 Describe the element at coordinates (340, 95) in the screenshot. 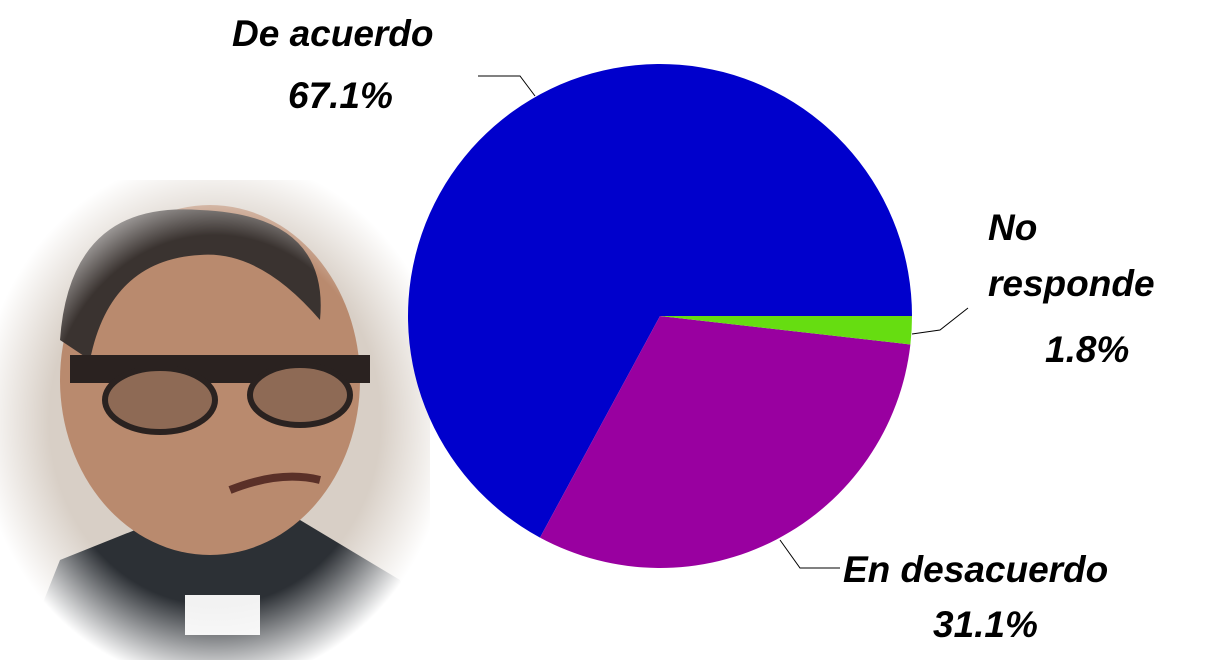

I see `slice-value-label: 67.1%` at that location.